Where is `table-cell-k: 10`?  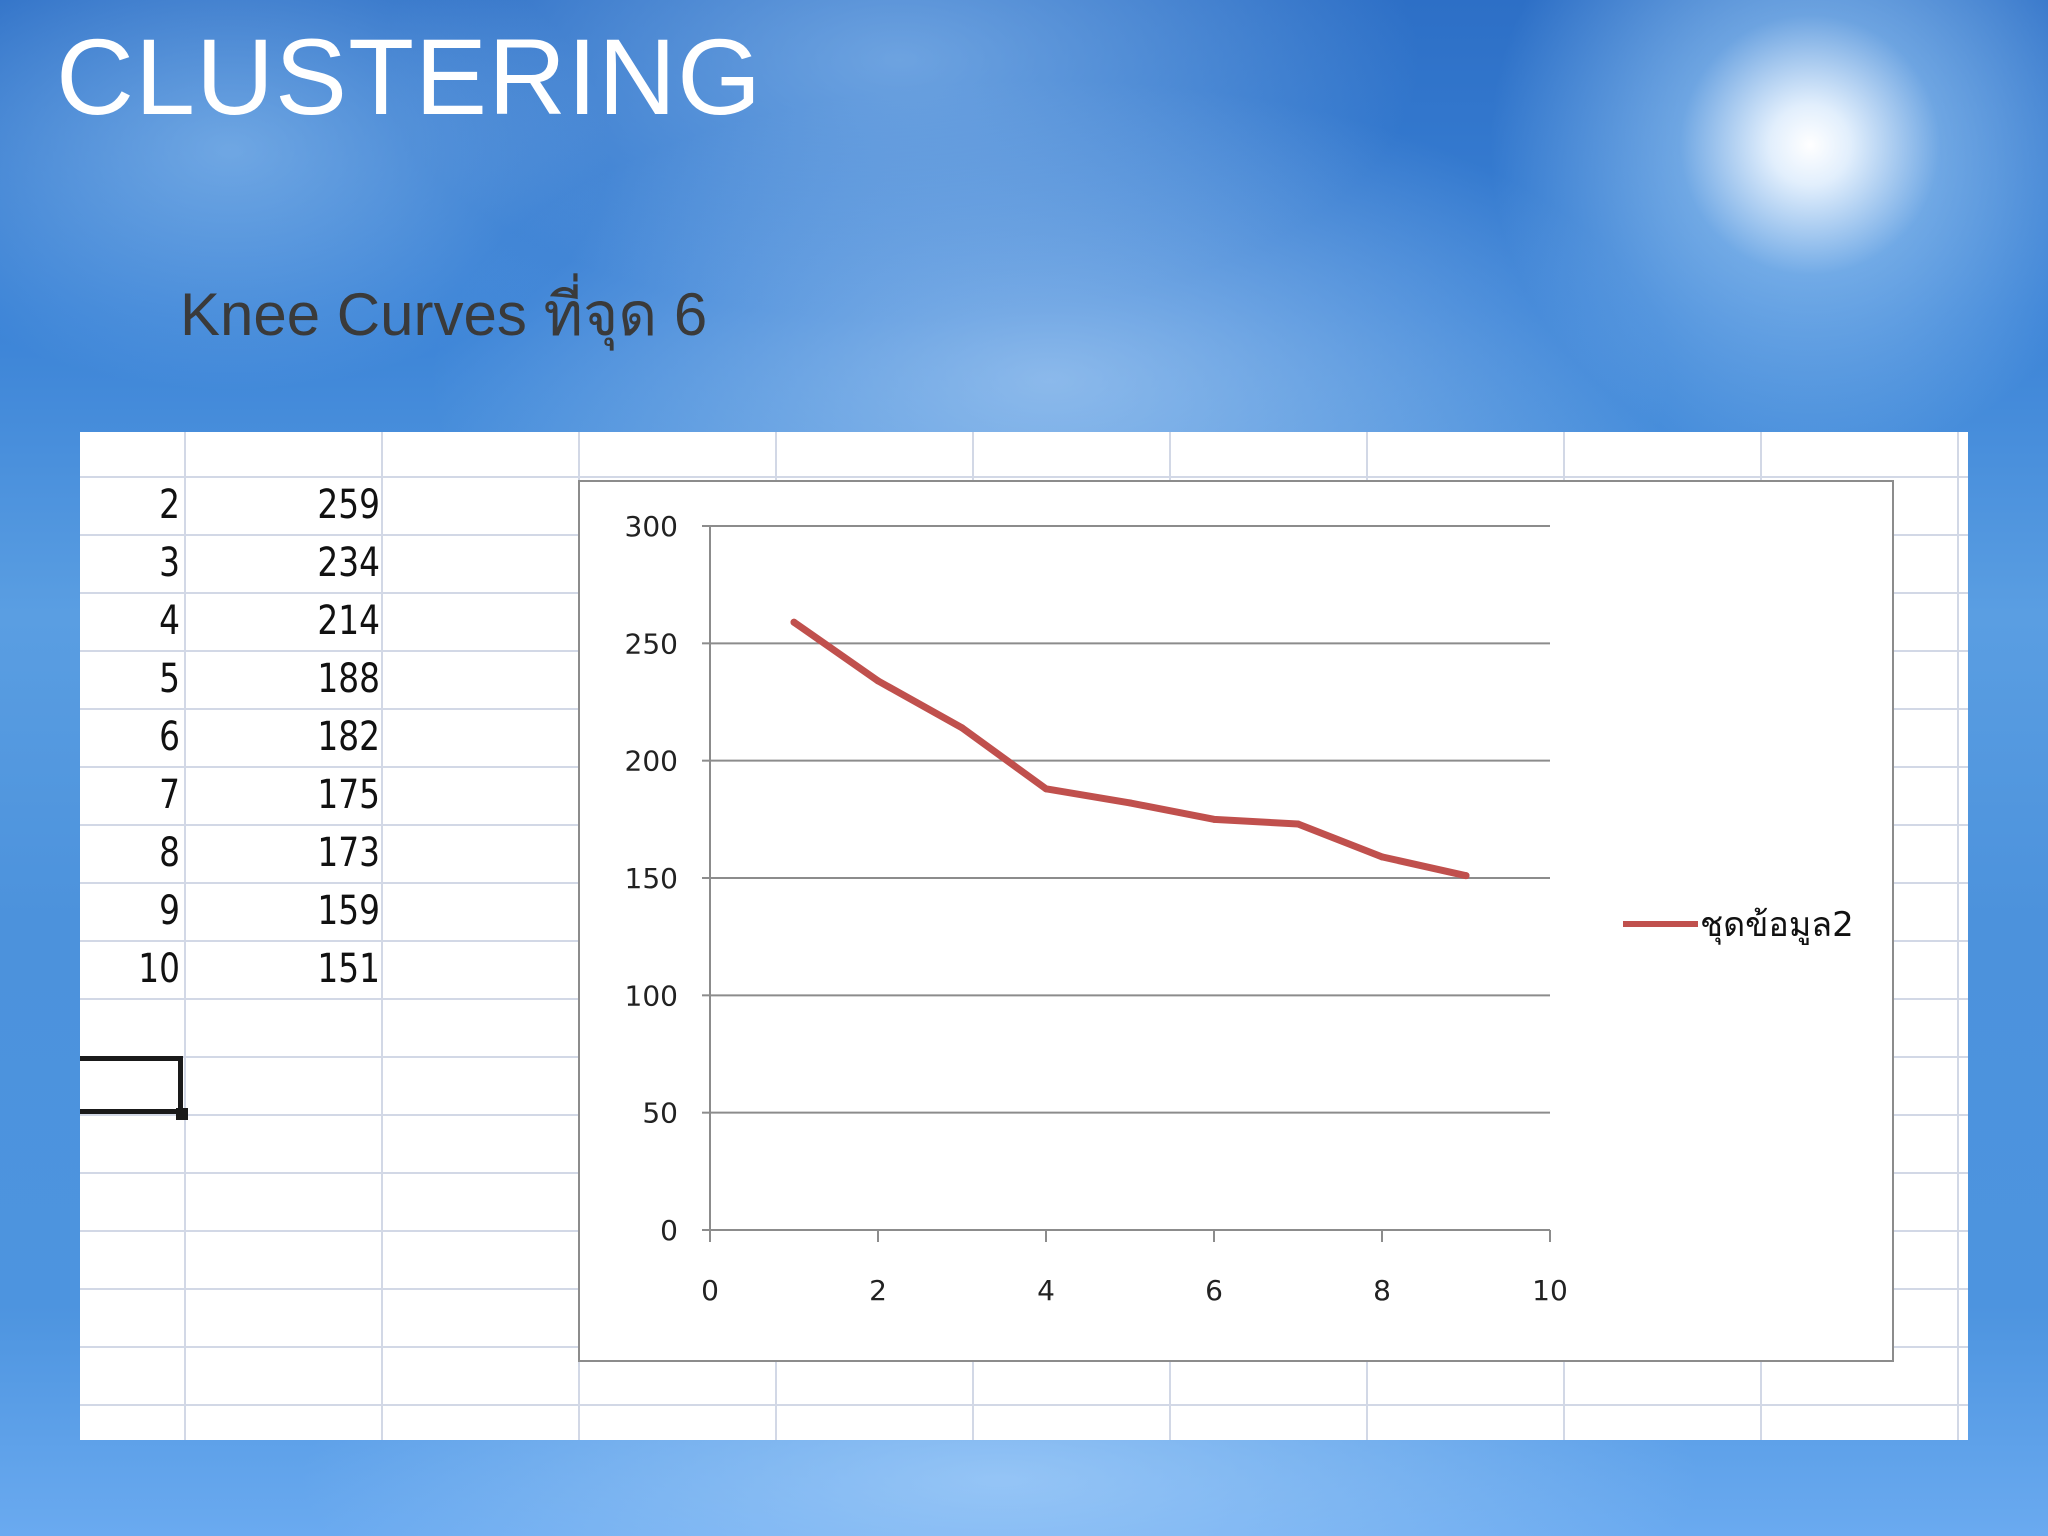 table-cell-k: 10 is located at coordinates (159, 969).